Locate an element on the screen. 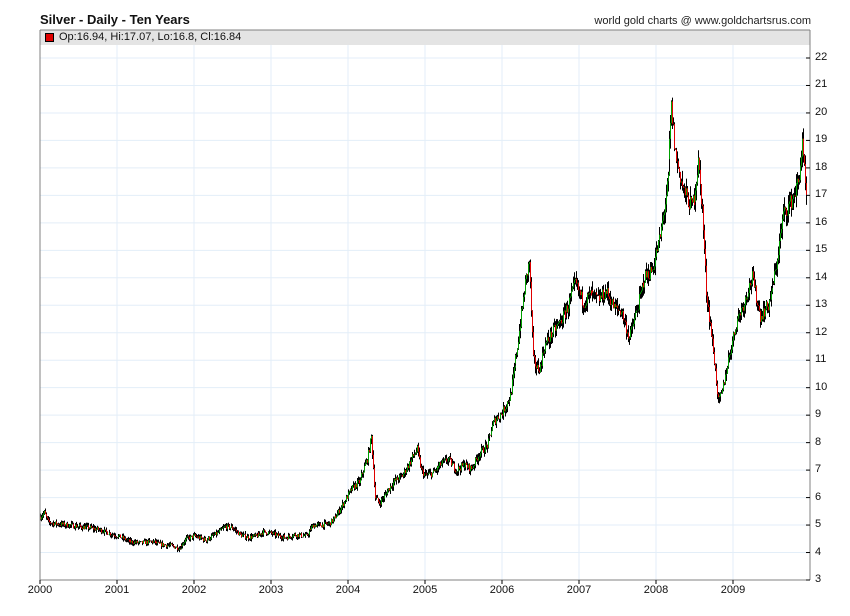  y-tick-label: 5 is located at coordinates (818, 524).